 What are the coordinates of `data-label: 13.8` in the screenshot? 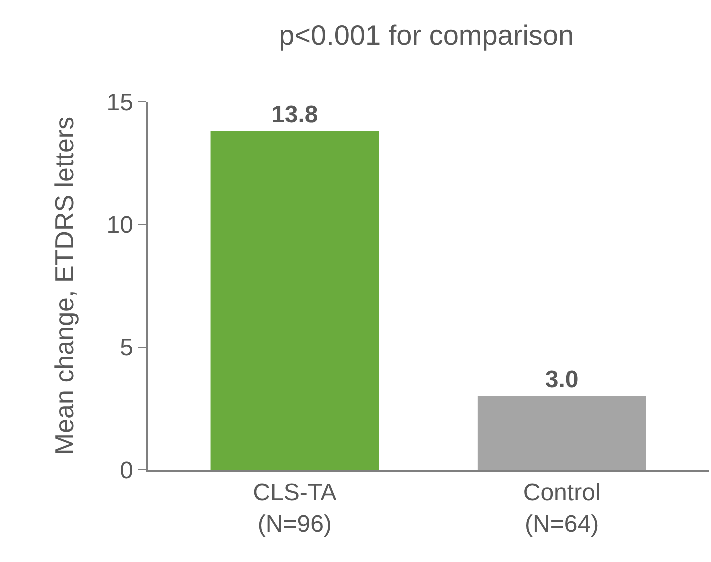 It's located at (295, 114).